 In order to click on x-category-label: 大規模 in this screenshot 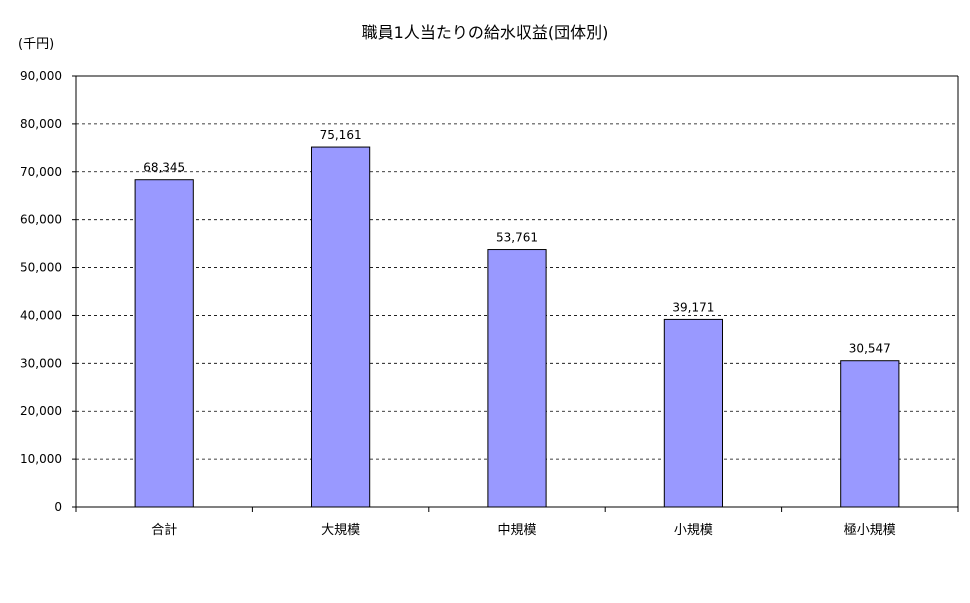, I will do `click(340, 530)`.